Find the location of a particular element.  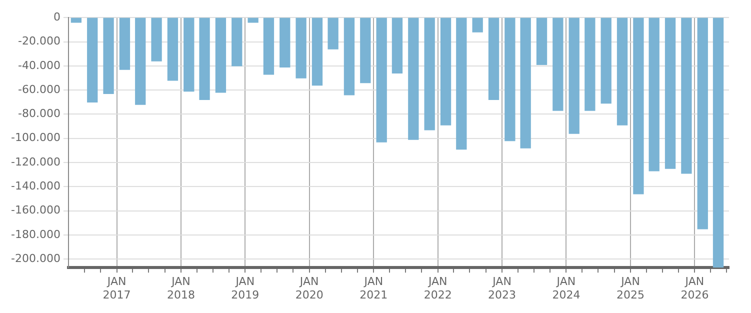

x-tick-label: JAN 2025 is located at coordinates (630, 288).